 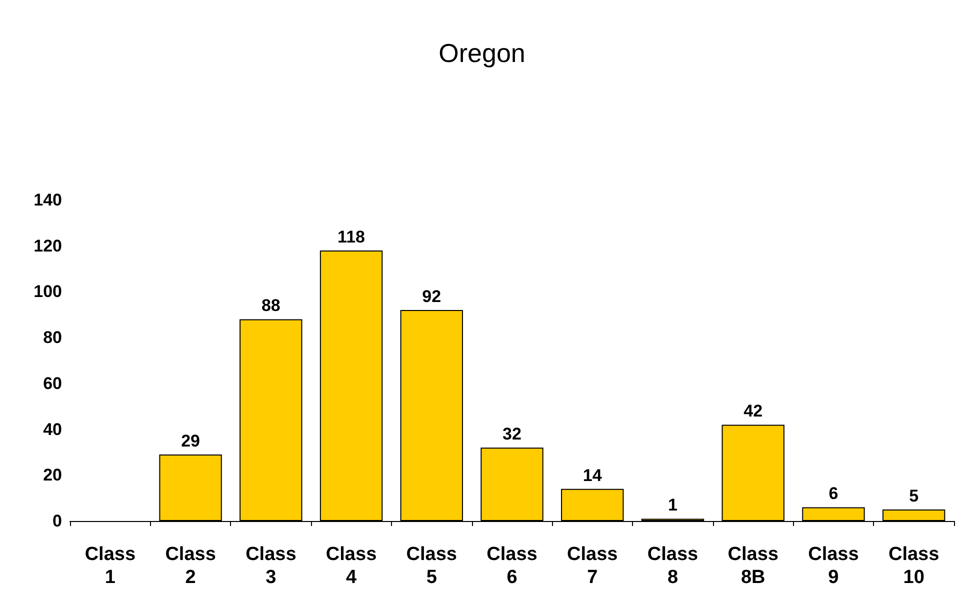 What do you see at coordinates (482, 53) in the screenshot?
I see `chart-title: Oregon` at bounding box center [482, 53].